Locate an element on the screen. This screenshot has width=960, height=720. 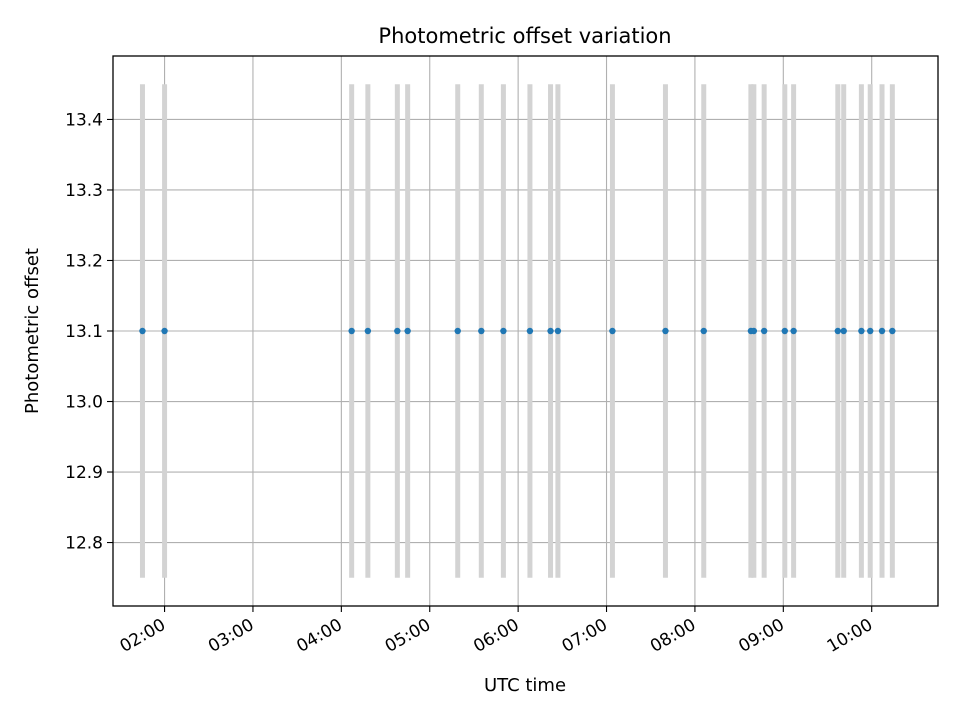
chart-title: Photometric offset variation is located at coordinates (524, 36).